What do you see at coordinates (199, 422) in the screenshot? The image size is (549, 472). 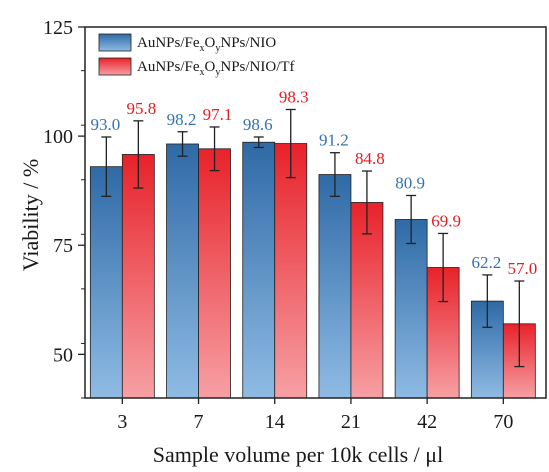 I see `x-tick-label-7: 7` at bounding box center [199, 422].